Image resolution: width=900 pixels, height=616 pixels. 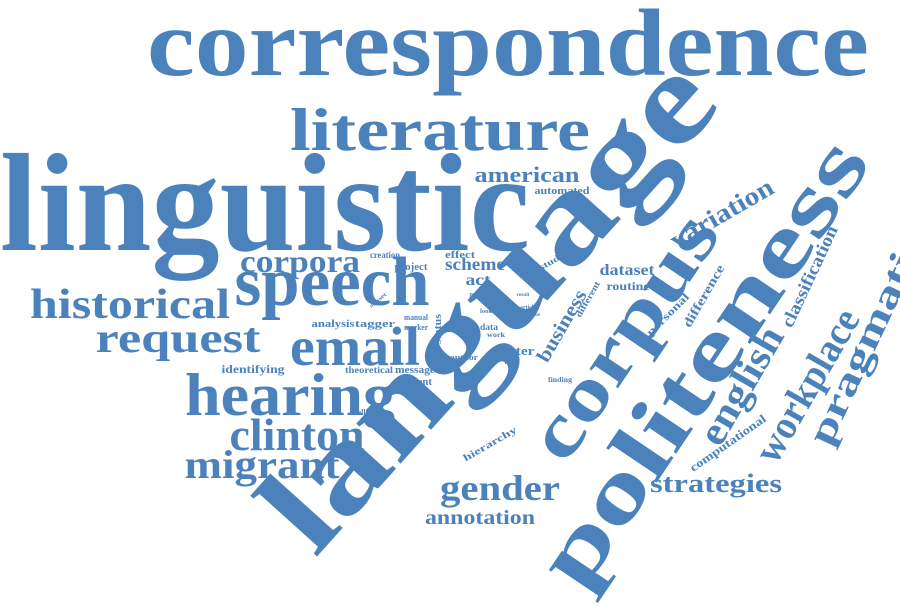 I want to click on word: annotation, so click(x=480, y=518).